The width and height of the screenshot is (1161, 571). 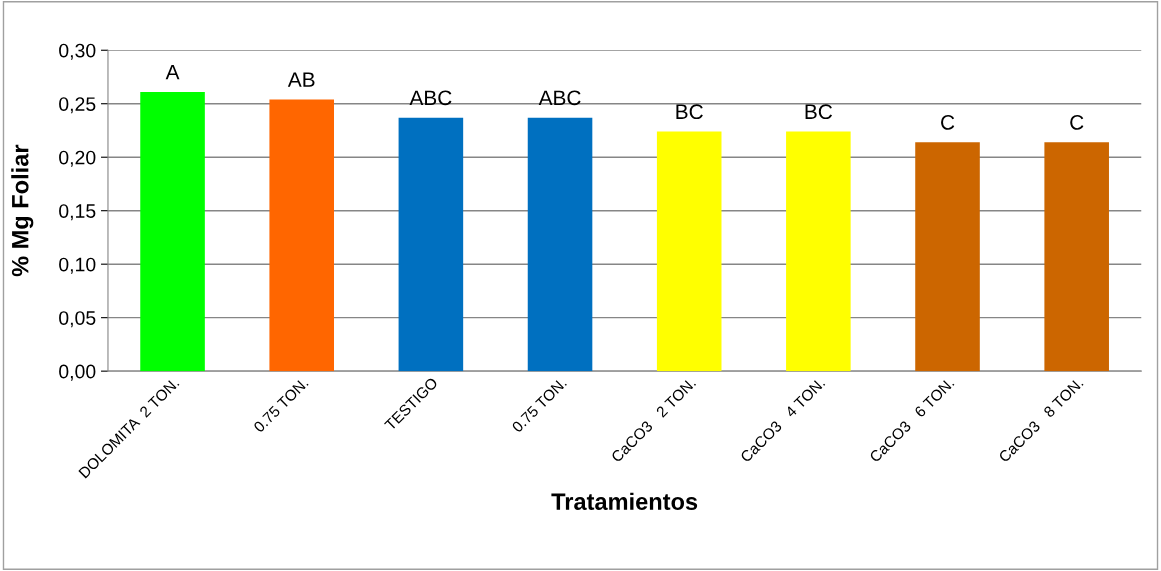 I want to click on y-tick-label: 0,25, so click(x=77, y=105).